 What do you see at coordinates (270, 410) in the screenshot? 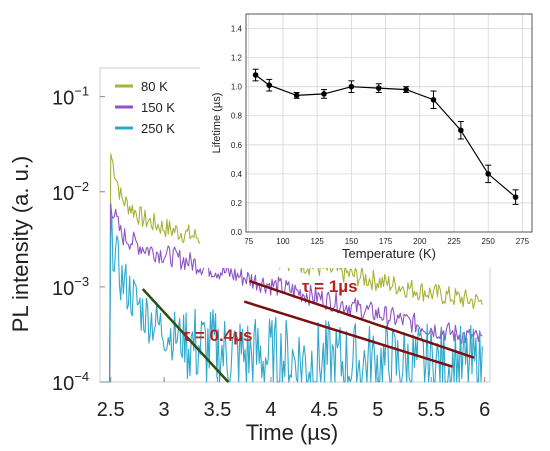
I see `main-x-tick-label: 4` at bounding box center [270, 410].